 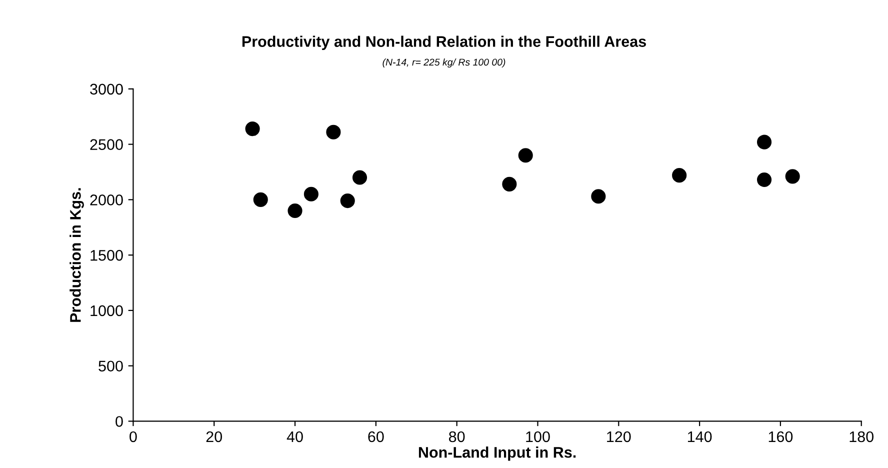 What do you see at coordinates (294, 436) in the screenshot?
I see `x-tick-label: 40` at bounding box center [294, 436].